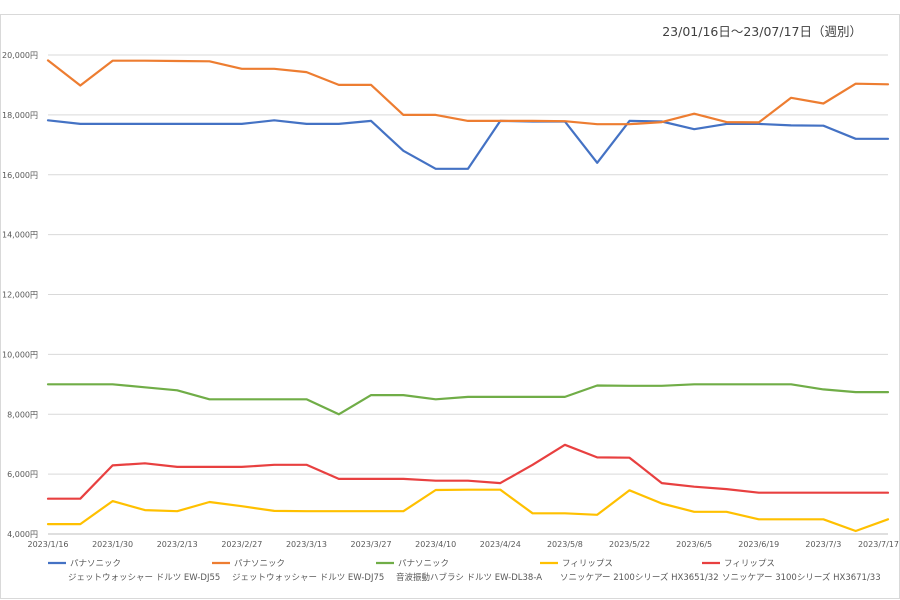 The height and width of the screenshot is (600, 900). I want to click on x-tick-label: 2023/1/30, so click(112, 544).